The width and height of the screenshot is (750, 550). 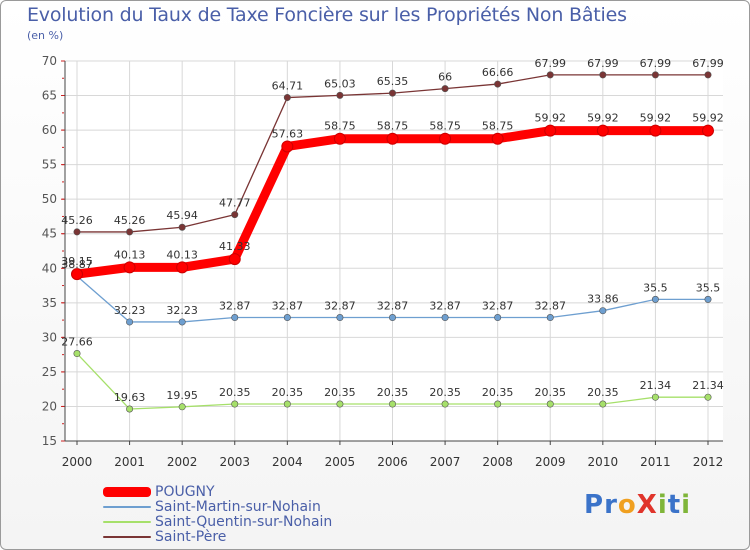 What do you see at coordinates (217, 507) in the screenshot?
I see `legend-item: Saint-Martin-sur-Nohain` at bounding box center [217, 507].